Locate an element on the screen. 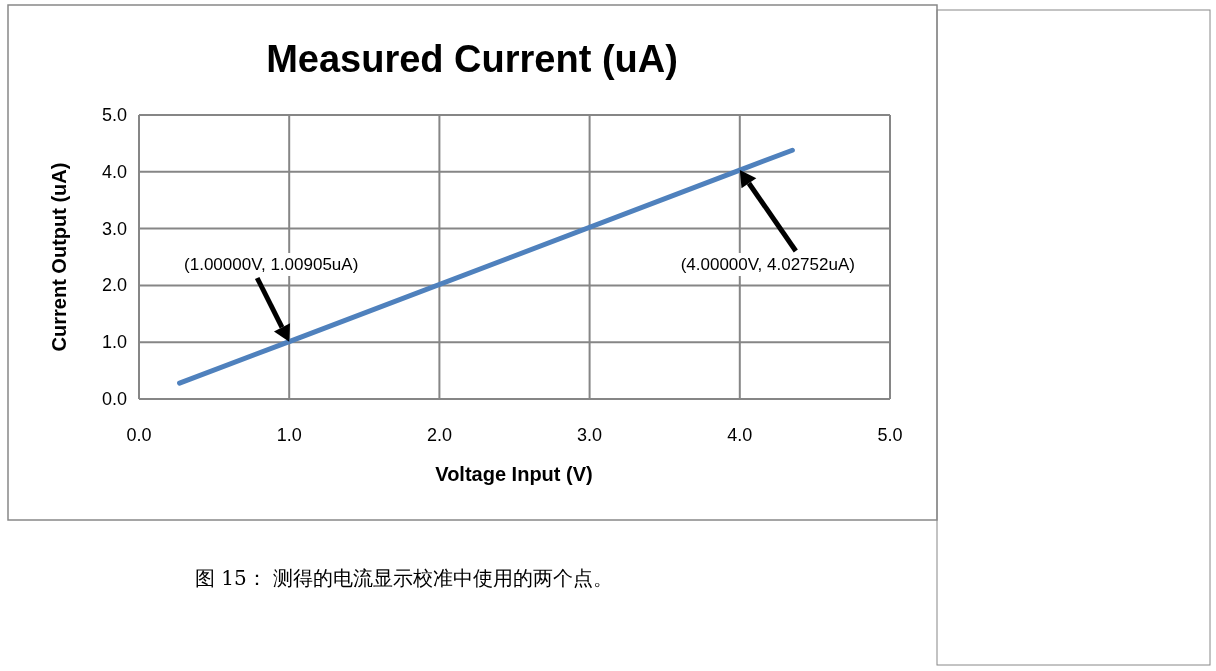  y-tick-label: 3.0 is located at coordinates (114, 228).